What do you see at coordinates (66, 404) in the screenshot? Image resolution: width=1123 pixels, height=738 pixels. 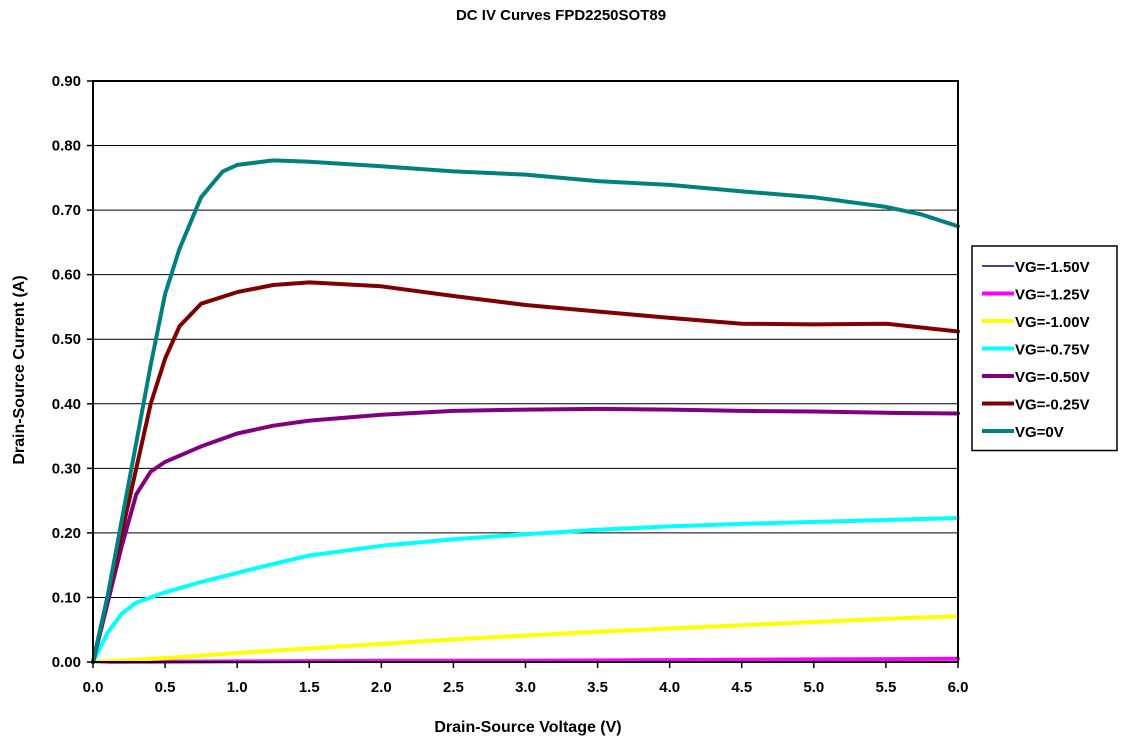 I see `y-tick-label: 0.40` at bounding box center [66, 404].